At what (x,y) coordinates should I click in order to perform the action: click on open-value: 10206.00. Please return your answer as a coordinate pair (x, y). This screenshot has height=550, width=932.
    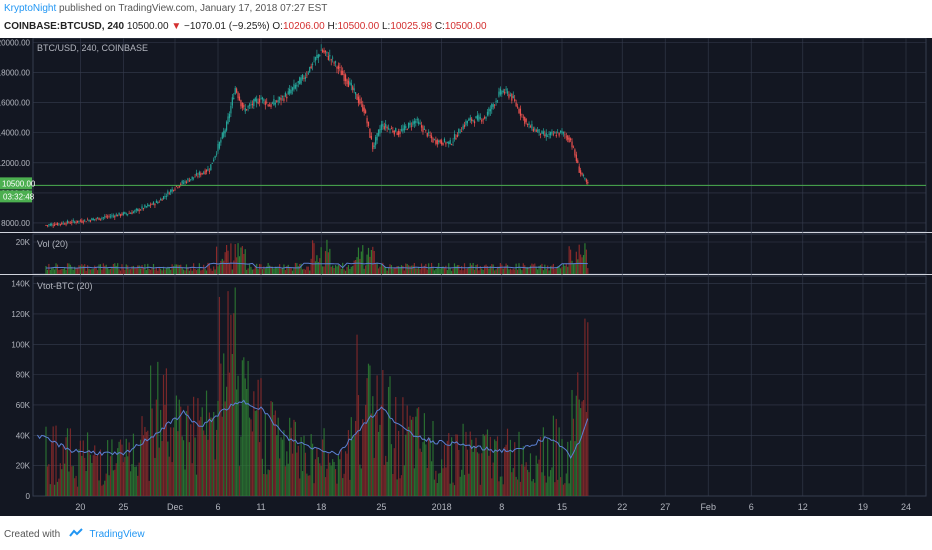
    Looking at the image, I should click on (303, 26).